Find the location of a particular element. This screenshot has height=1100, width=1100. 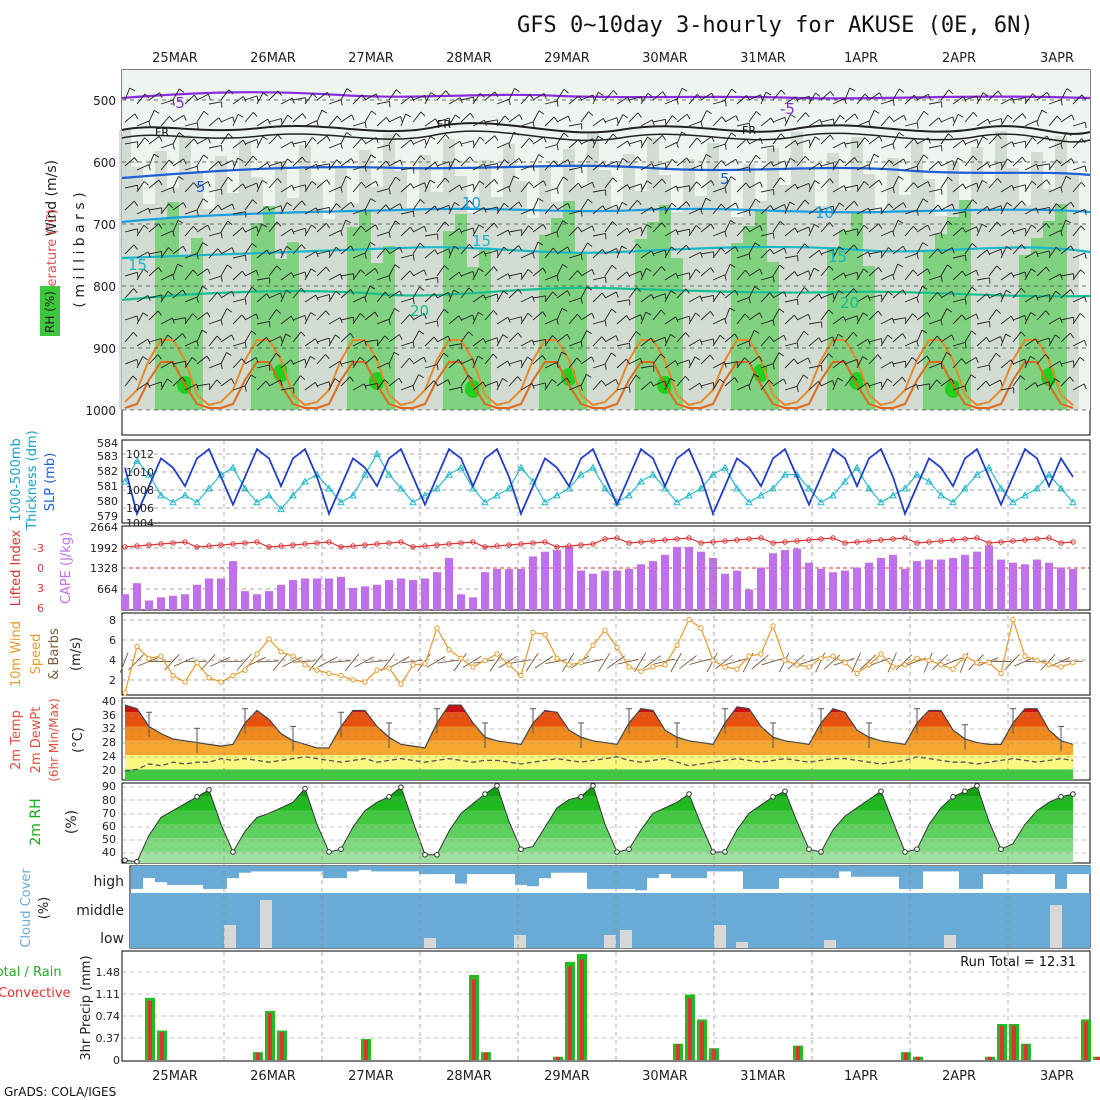

cloud-high-cell is located at coordinates (1037, 870).